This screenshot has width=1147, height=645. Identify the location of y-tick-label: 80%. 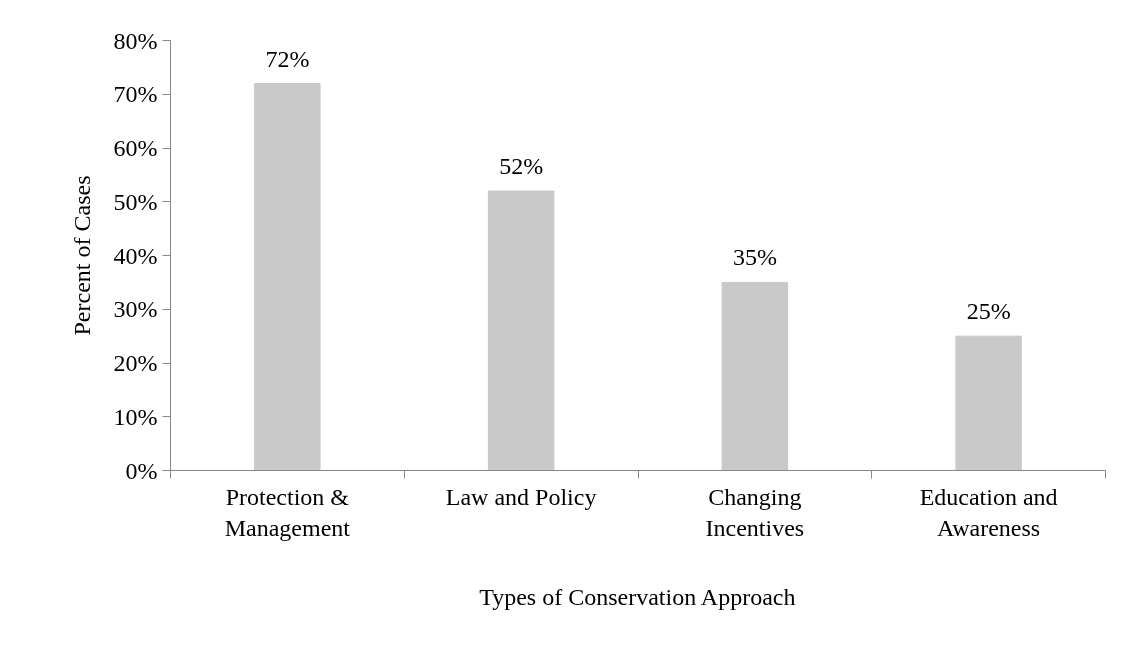
(135, 40).